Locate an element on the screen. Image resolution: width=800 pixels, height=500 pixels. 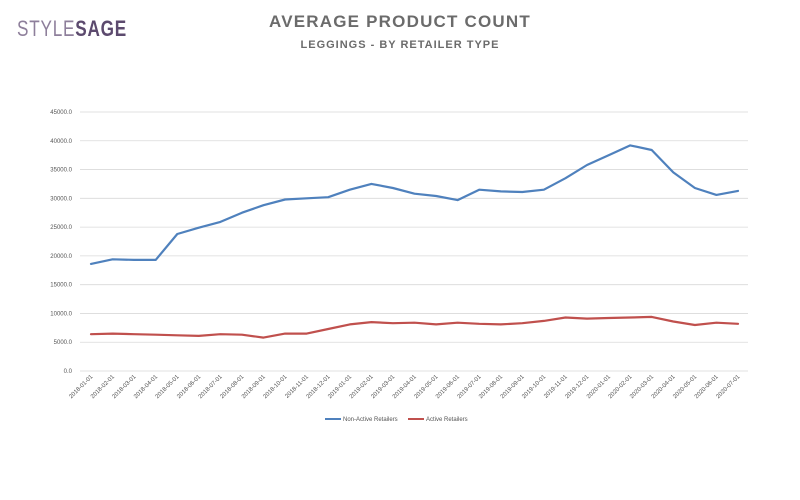
brand-logo: STYLESAGE is located at coordinates (72, 29).